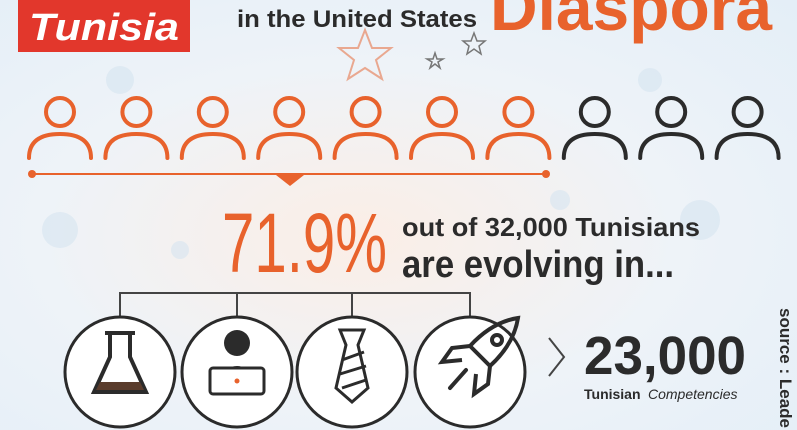 The width and height of the screenshot is (797, 430). Describe the element at coordinates (237, 363) in the screenshot. I see `person-laptop-icon` at that location.